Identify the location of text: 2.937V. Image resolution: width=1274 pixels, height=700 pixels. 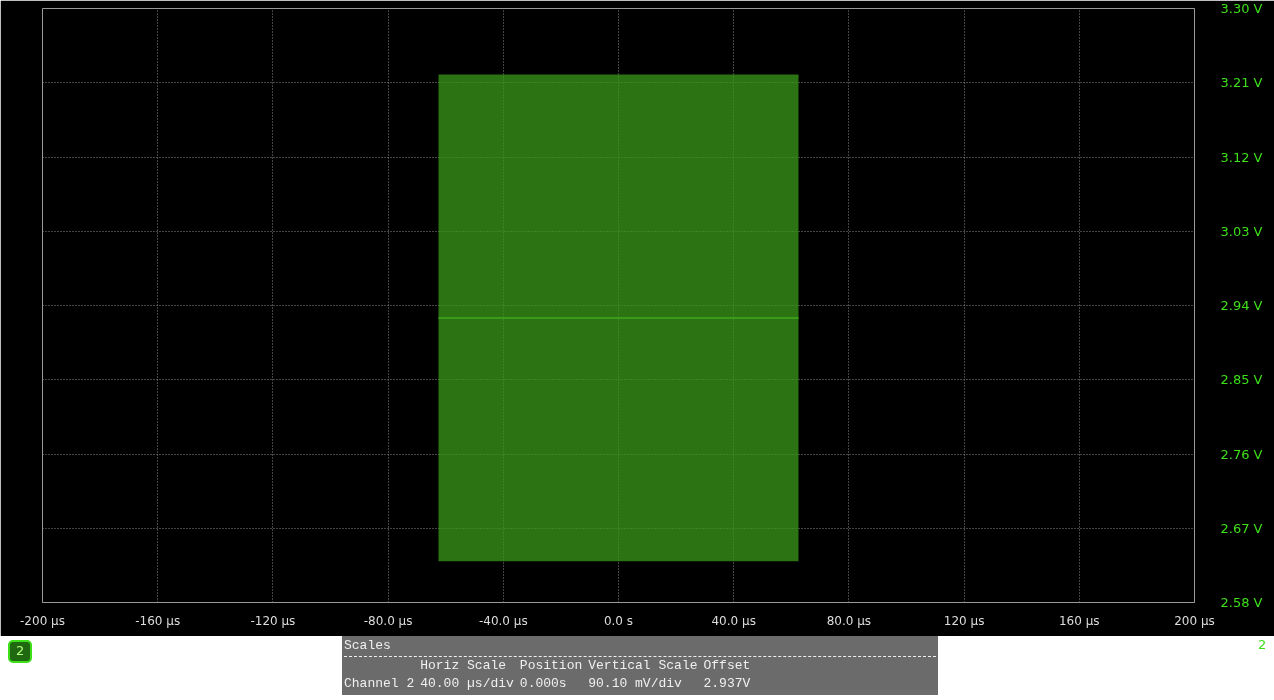
(727, 684).